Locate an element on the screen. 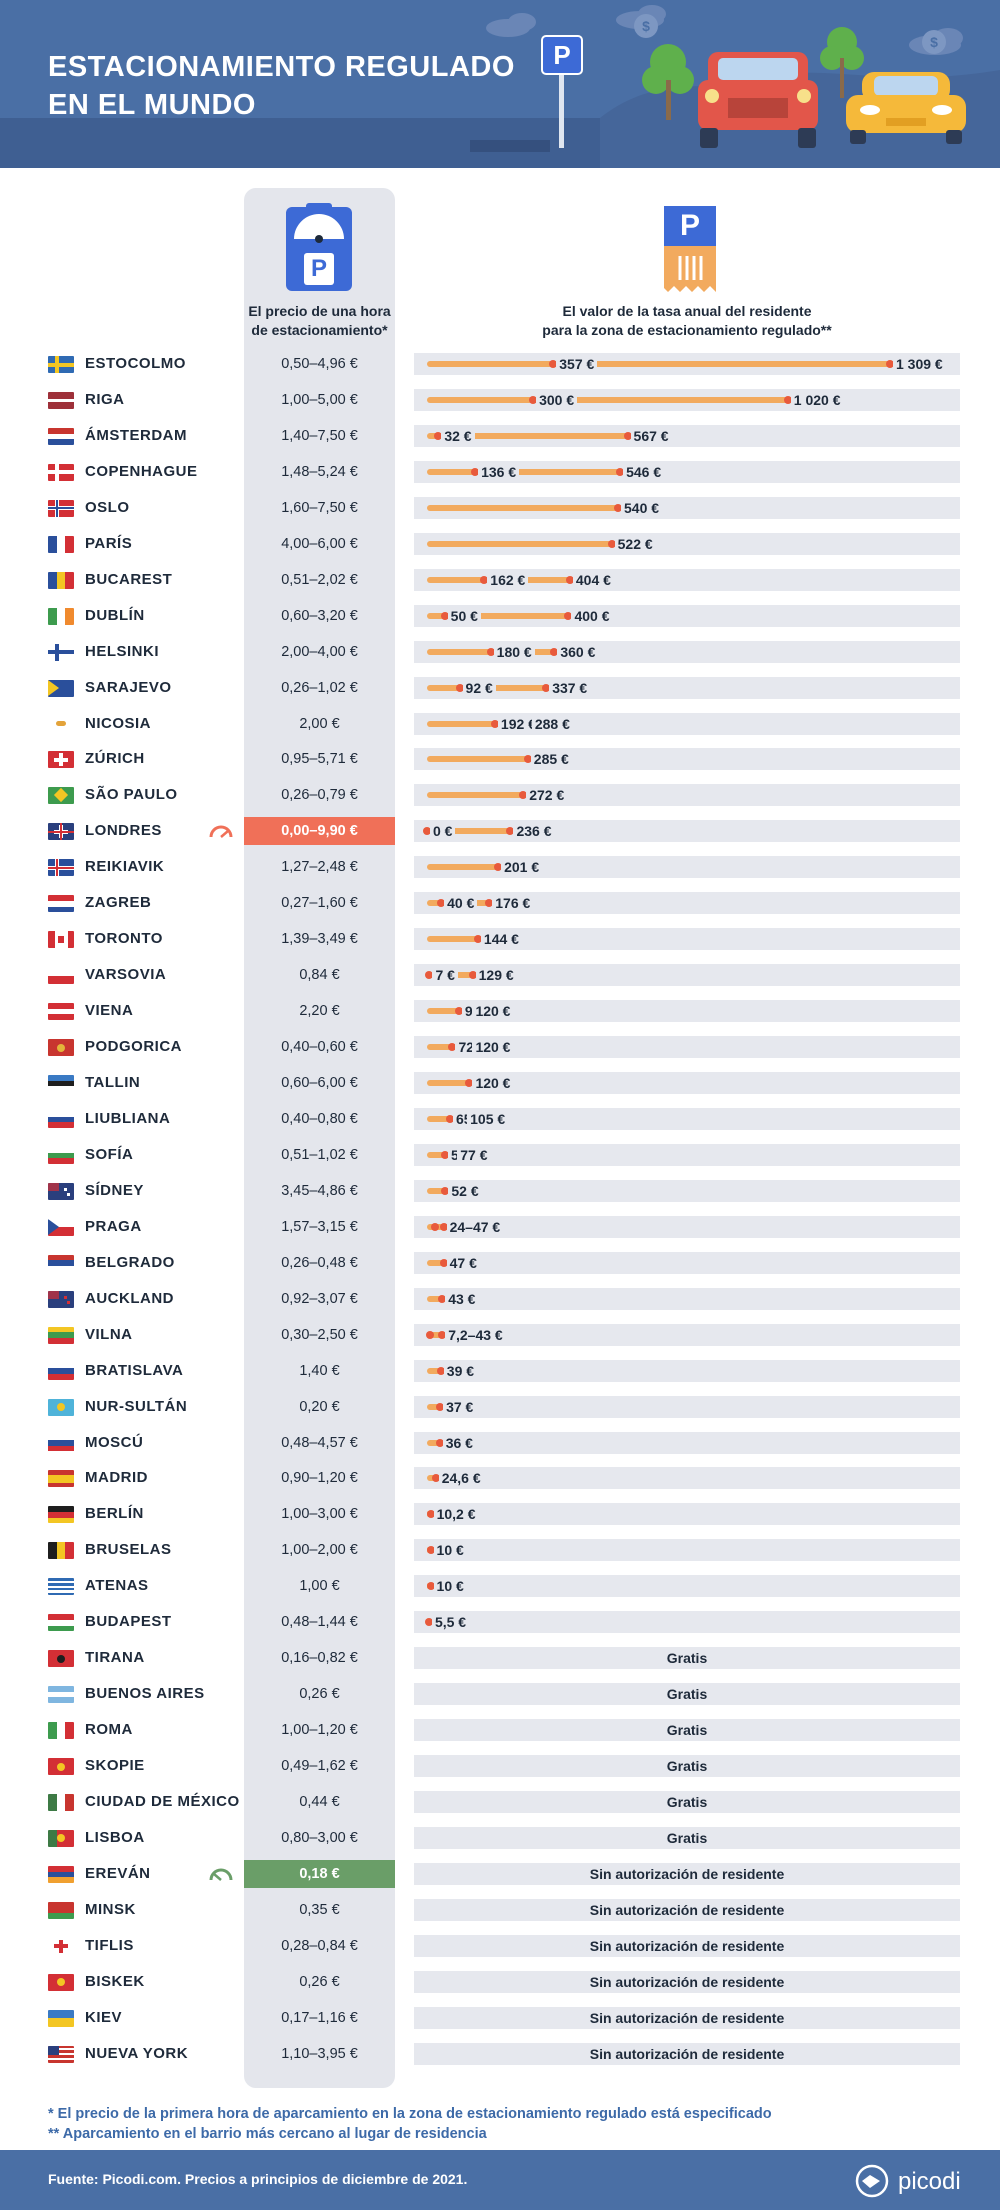 The height and width of the screenshot is (2210, 1000). table-row: MOSCÚ 0,48–4,57 € 36 € is located at coordinates (500, 1443).